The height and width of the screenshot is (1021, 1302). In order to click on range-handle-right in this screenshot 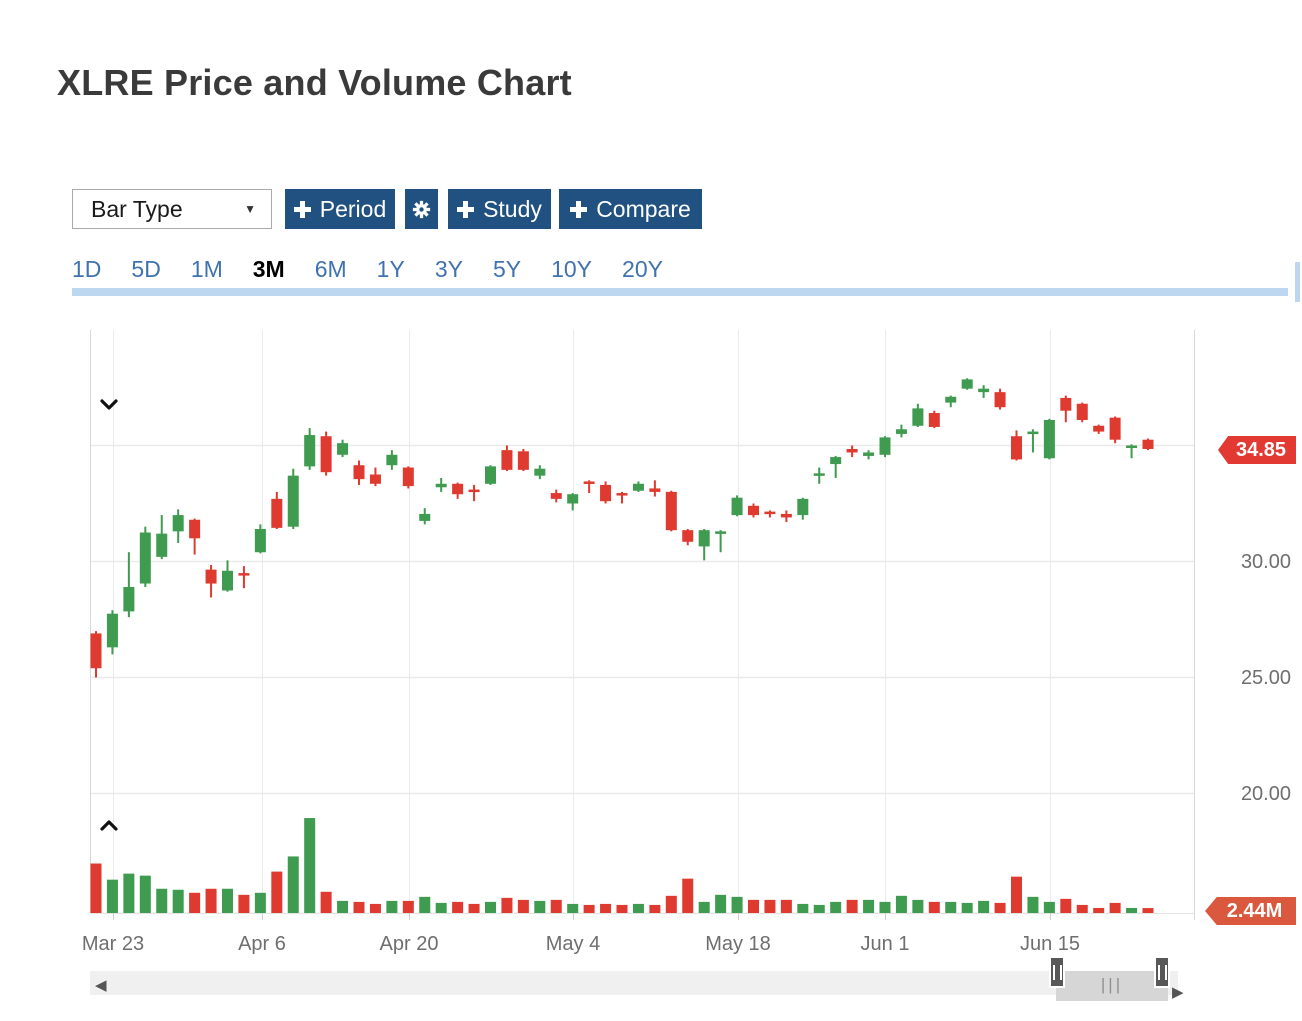, I will do `click(1162, 972)`.